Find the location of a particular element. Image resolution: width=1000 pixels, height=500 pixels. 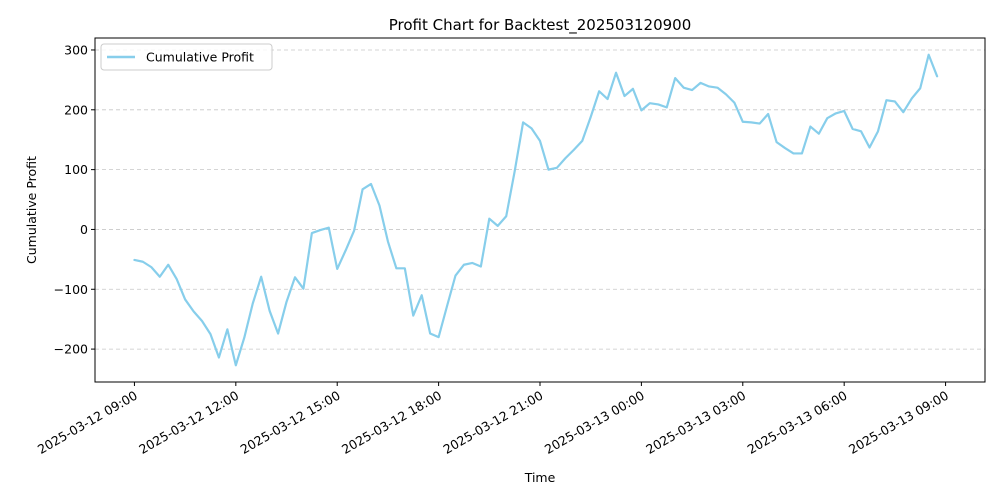

y-tick-label: −200 is located at coordinates (71, 349).